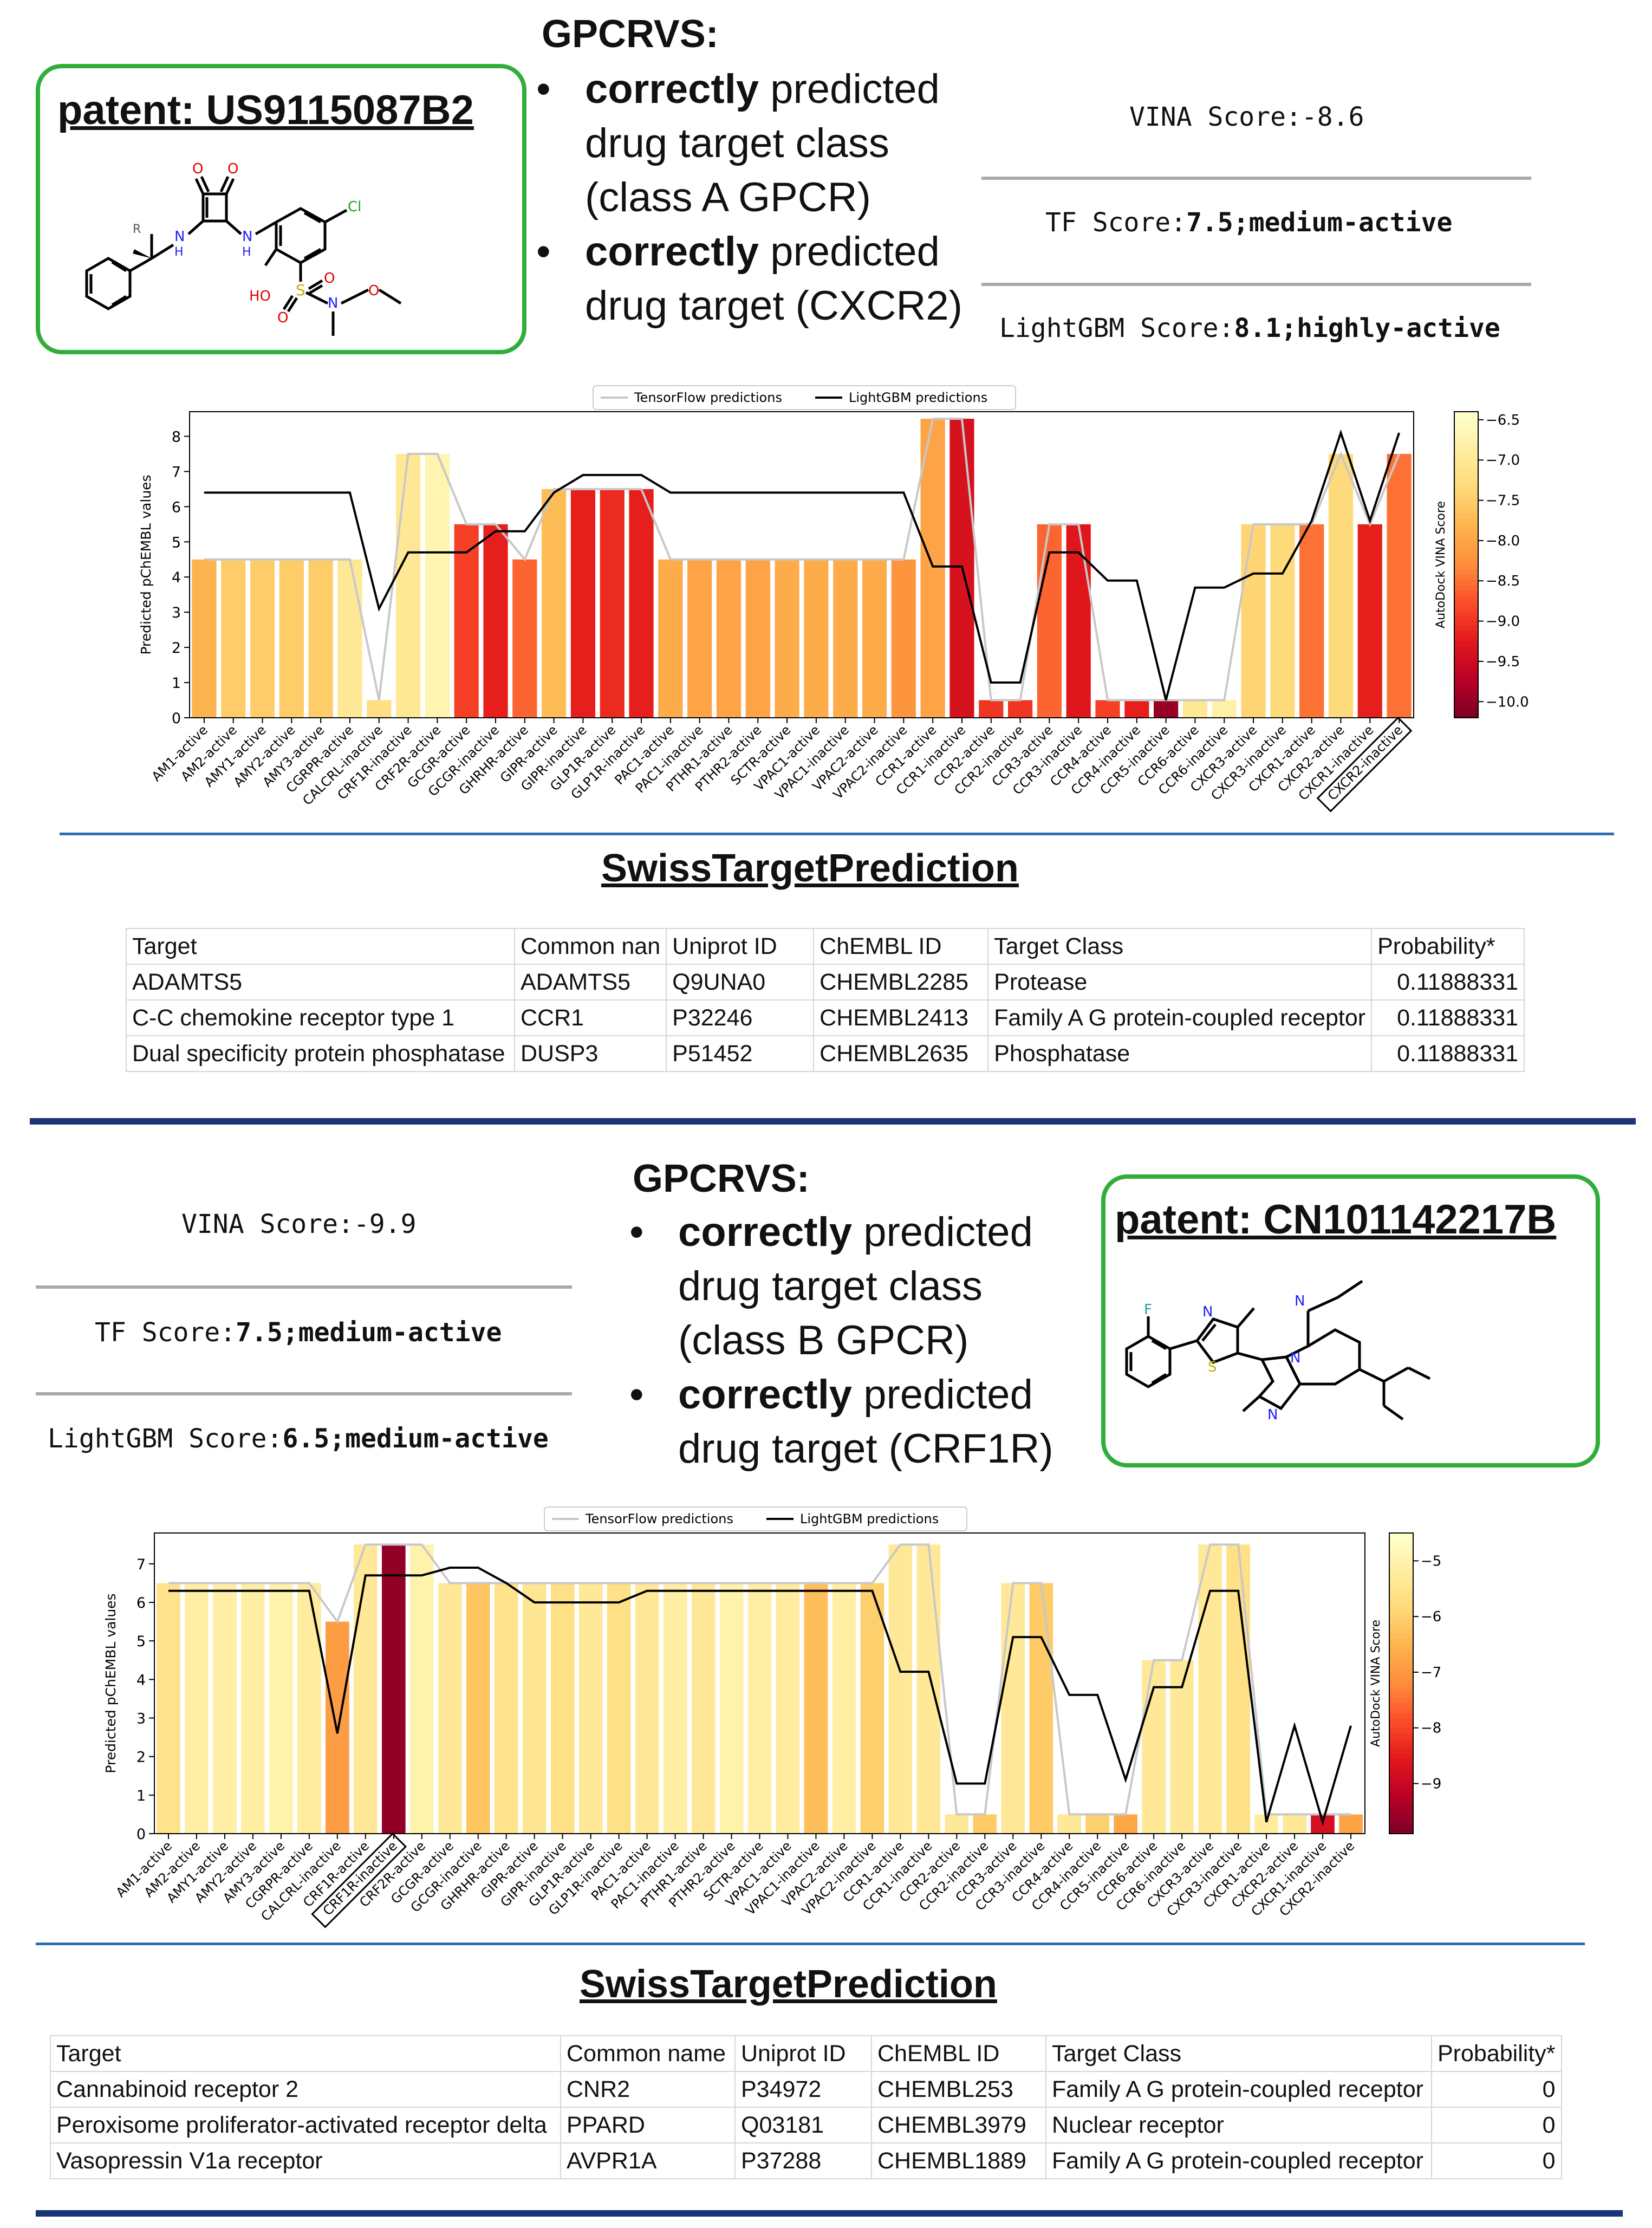  What do you see at coordinates (590, 1018) in the screenshot?
I see `table-cell: CCR1` at bounding box center [590, 1018].